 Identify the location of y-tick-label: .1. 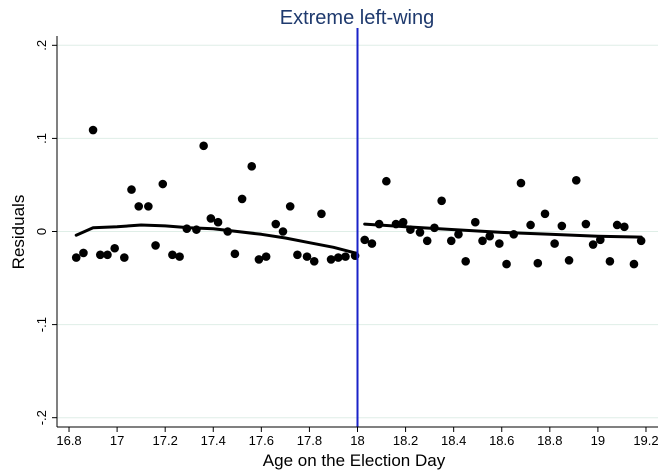
(41, 138).